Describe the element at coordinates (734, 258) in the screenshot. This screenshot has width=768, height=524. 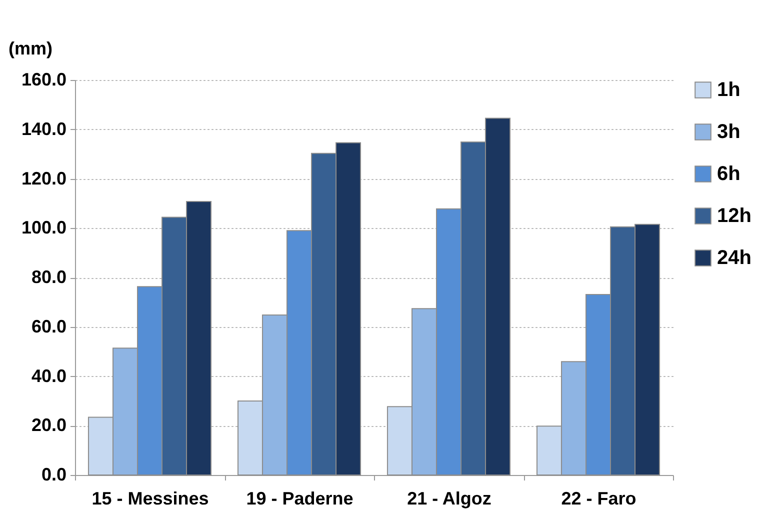
I see `legend-label: 24h` at that location.